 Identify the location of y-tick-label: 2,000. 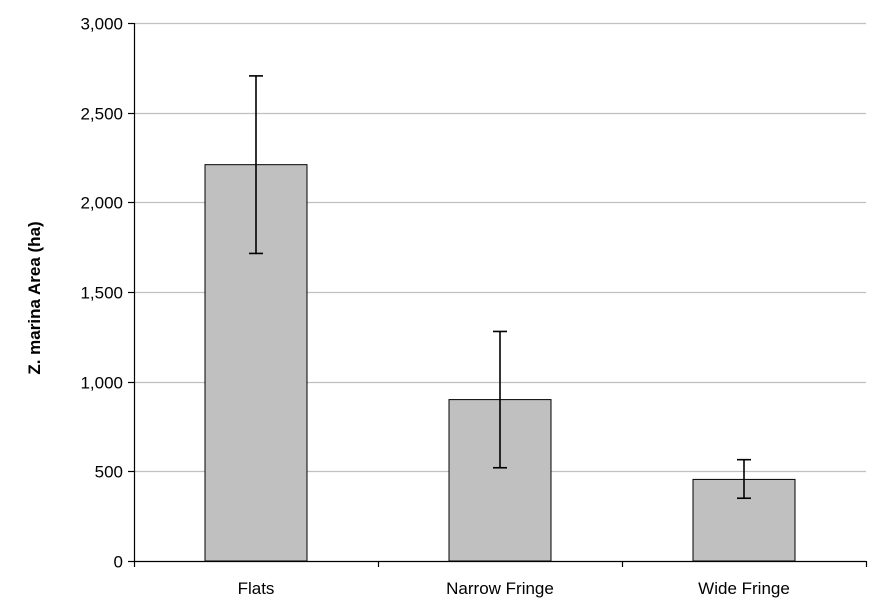
(101, 203).